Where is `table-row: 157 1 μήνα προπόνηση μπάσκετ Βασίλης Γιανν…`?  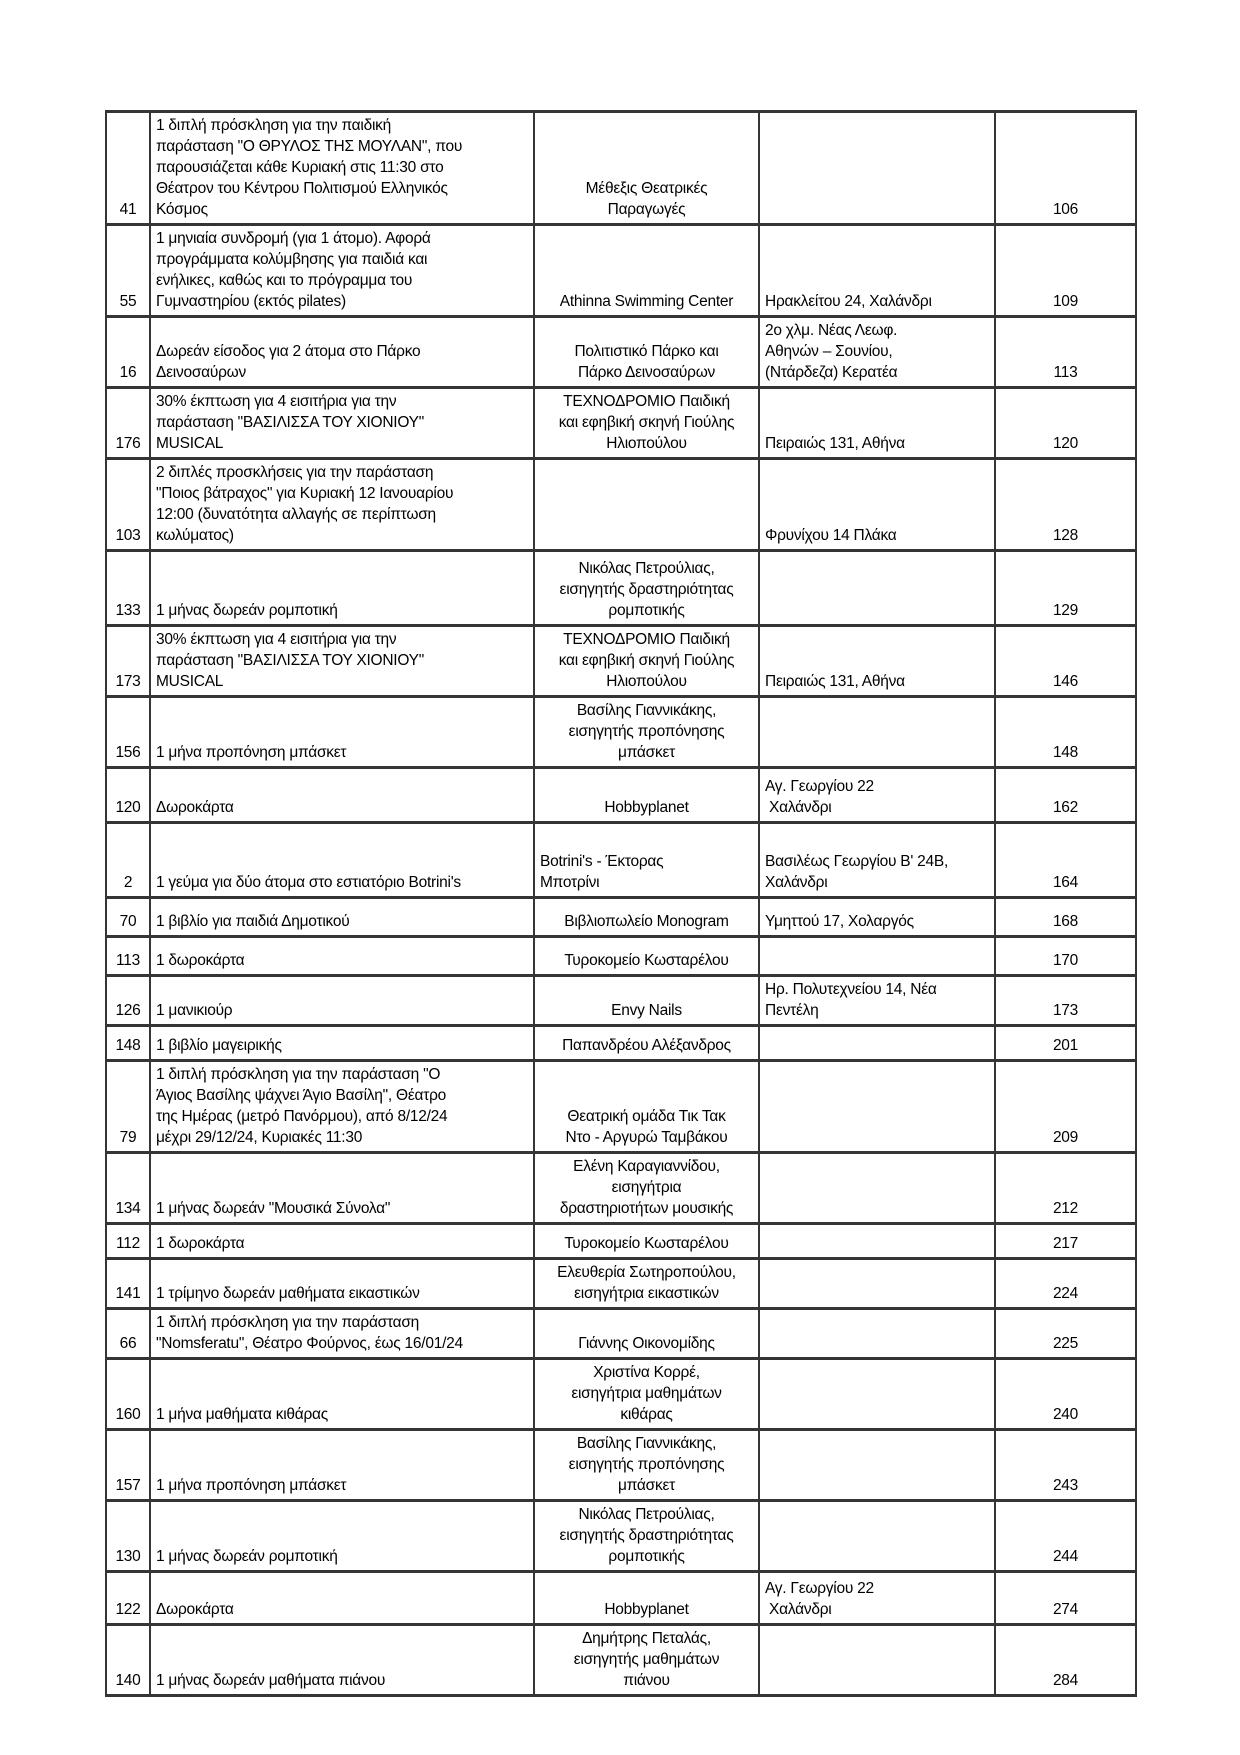 table-row: 157 1 μήνα προπόνηση μπάσκετ Βασίλης Γιανν… is located at coordinates (621, 1465).